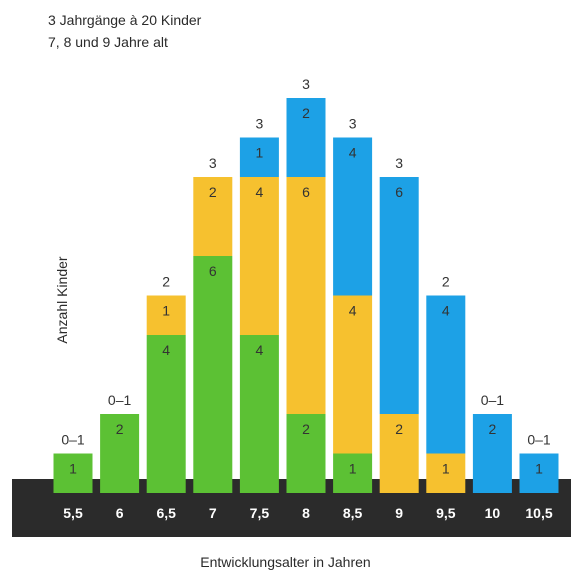 The width and height of the screenshot is (571, 580). I want to click on x-tick-label: 7,5, so click(260, 513).